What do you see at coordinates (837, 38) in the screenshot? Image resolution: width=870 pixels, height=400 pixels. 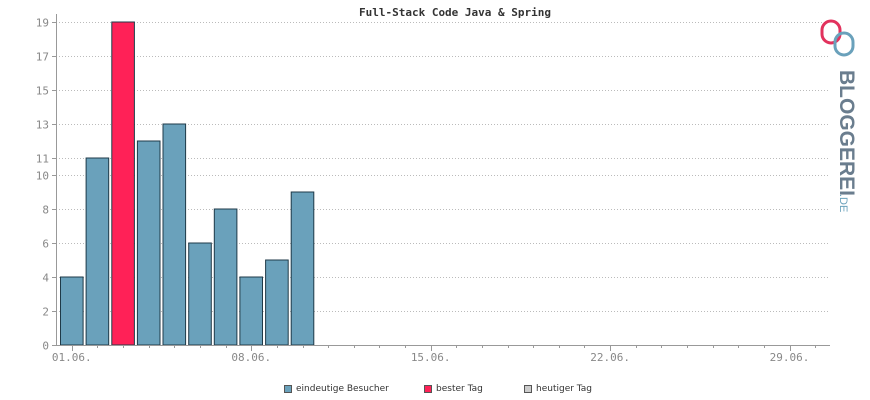 I see `logo-mark-icon` at bounding box center [837, 38].